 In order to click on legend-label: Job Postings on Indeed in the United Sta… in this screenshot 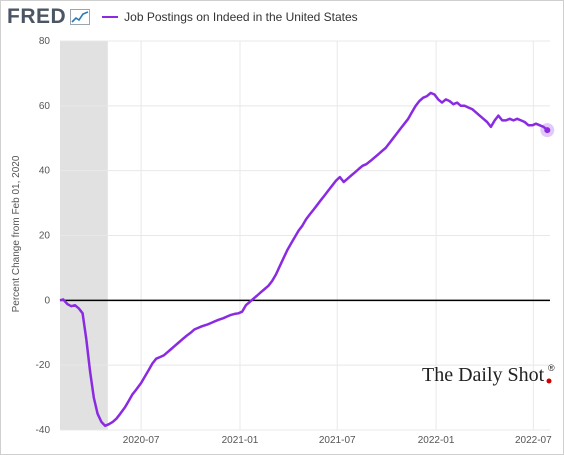, I will do `click(241, 17)`.